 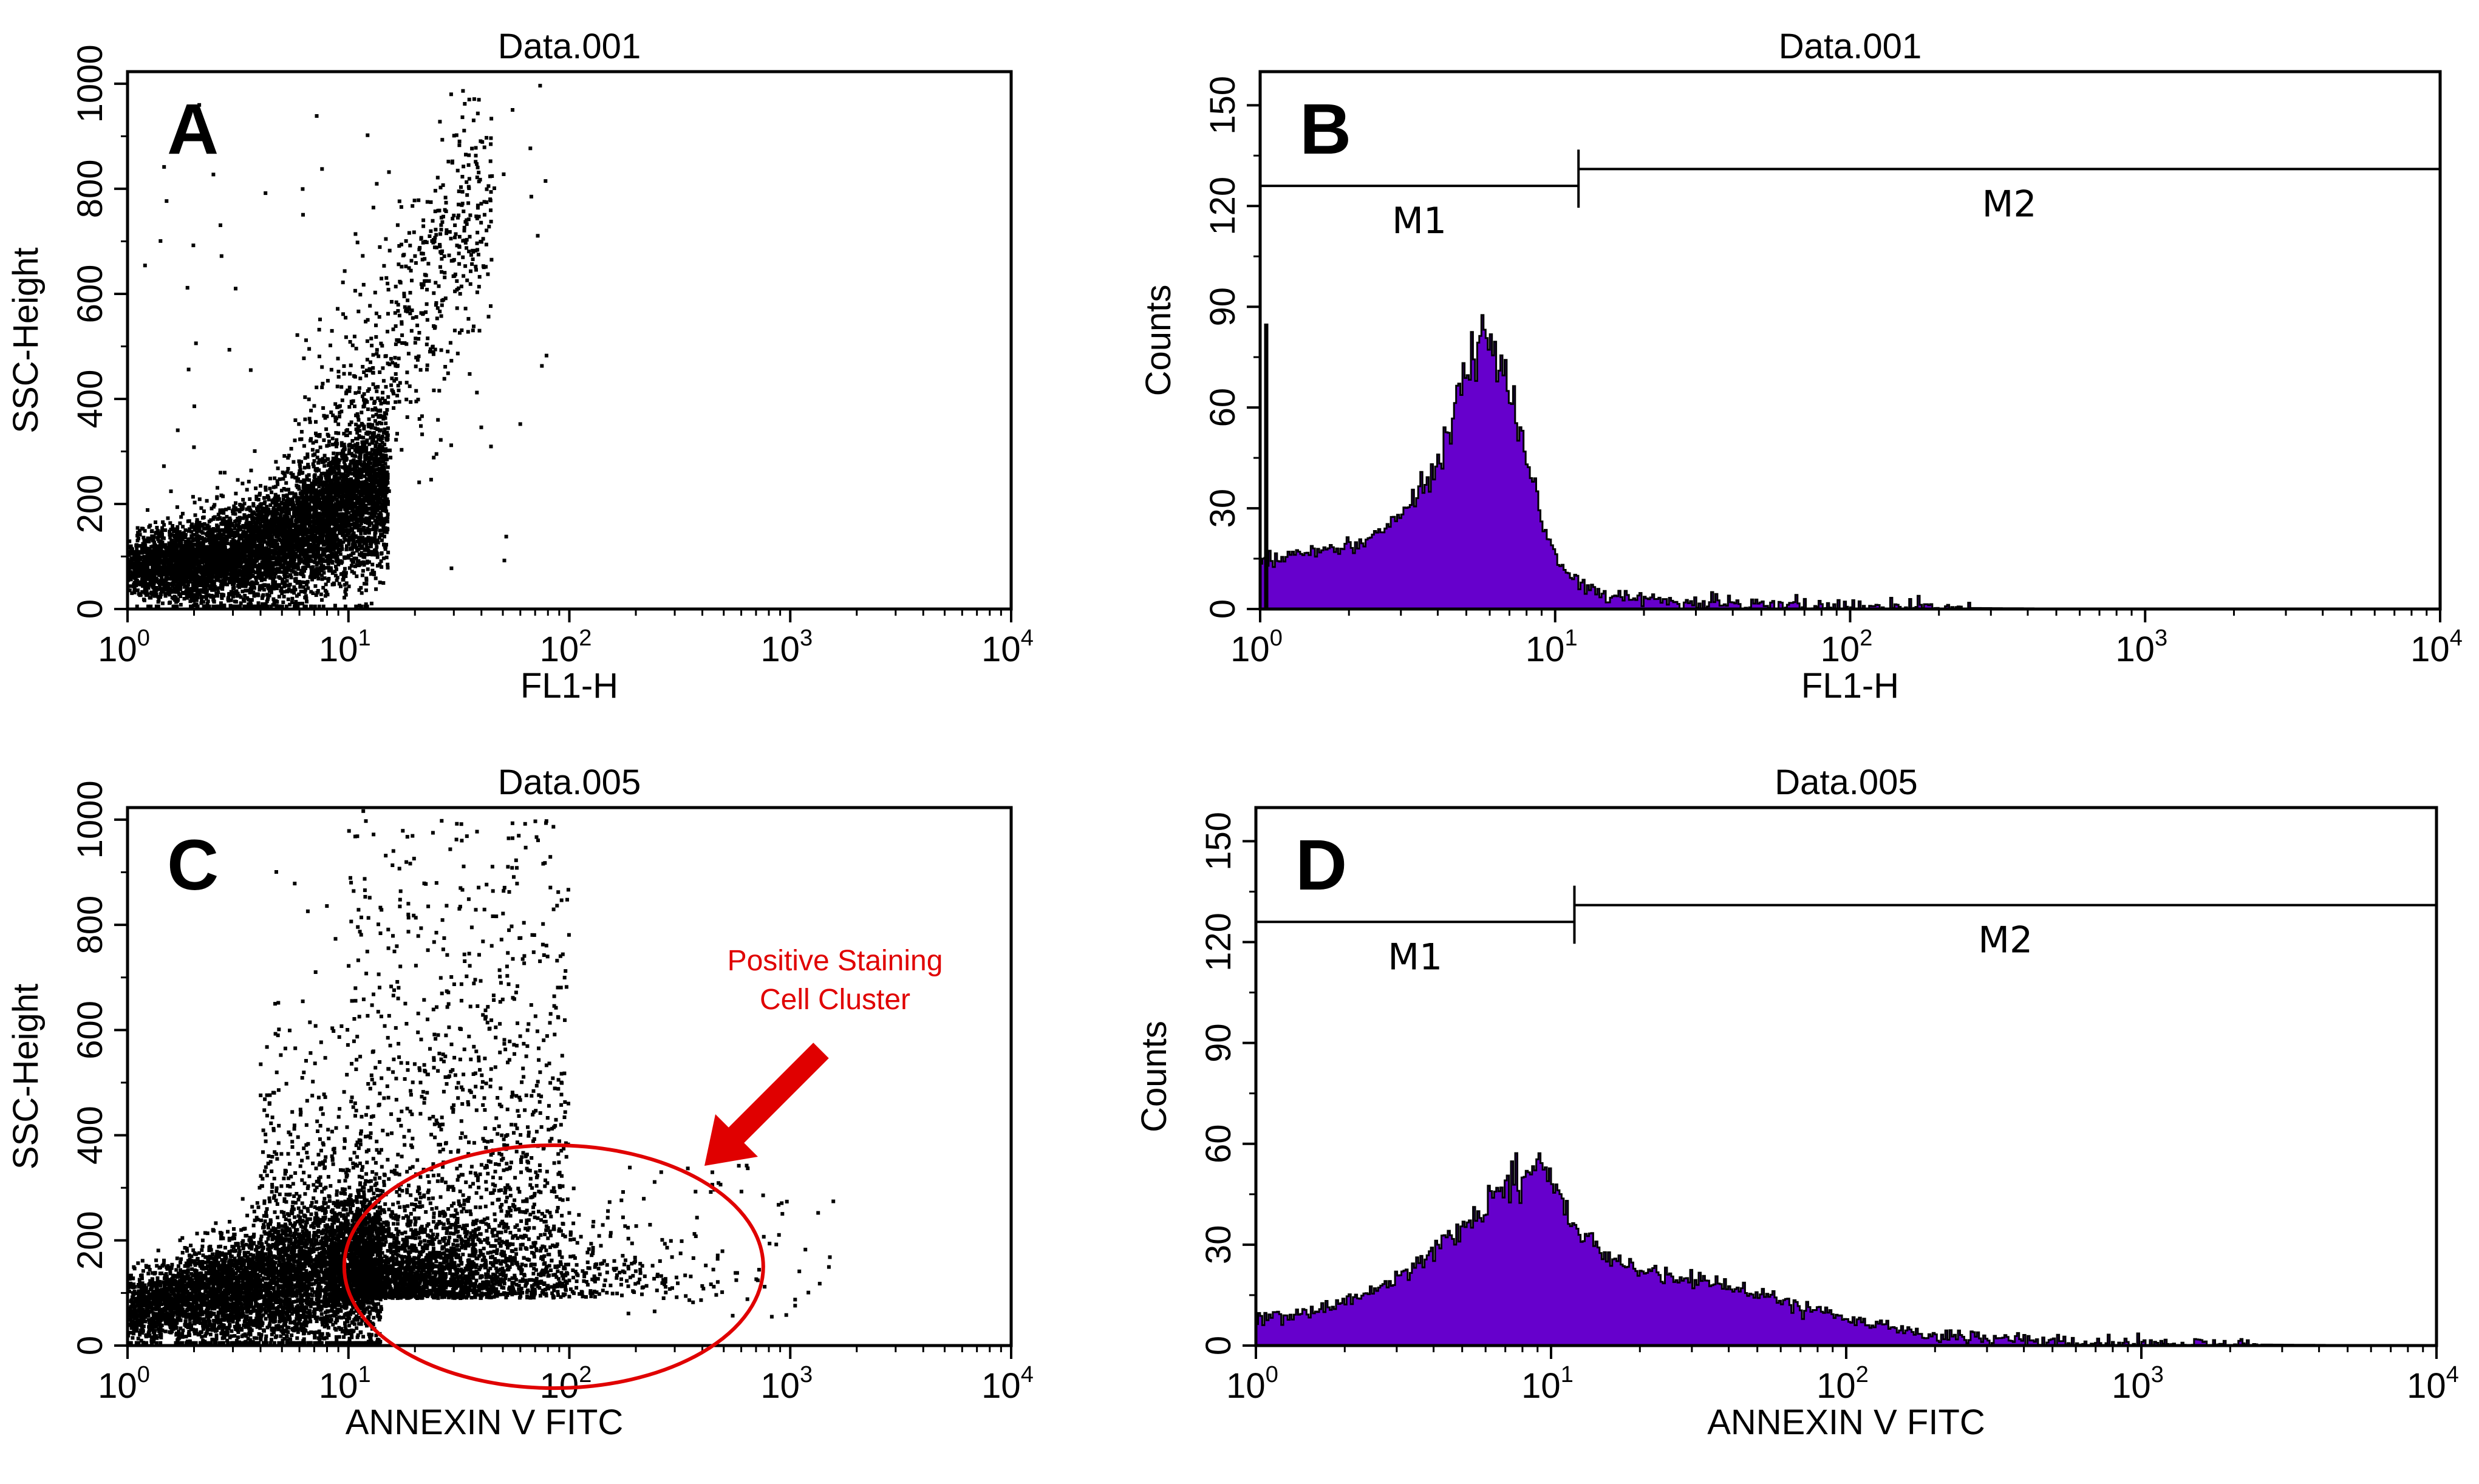 I want to click on panel-title: Data.001, so click(x=569, y=46).